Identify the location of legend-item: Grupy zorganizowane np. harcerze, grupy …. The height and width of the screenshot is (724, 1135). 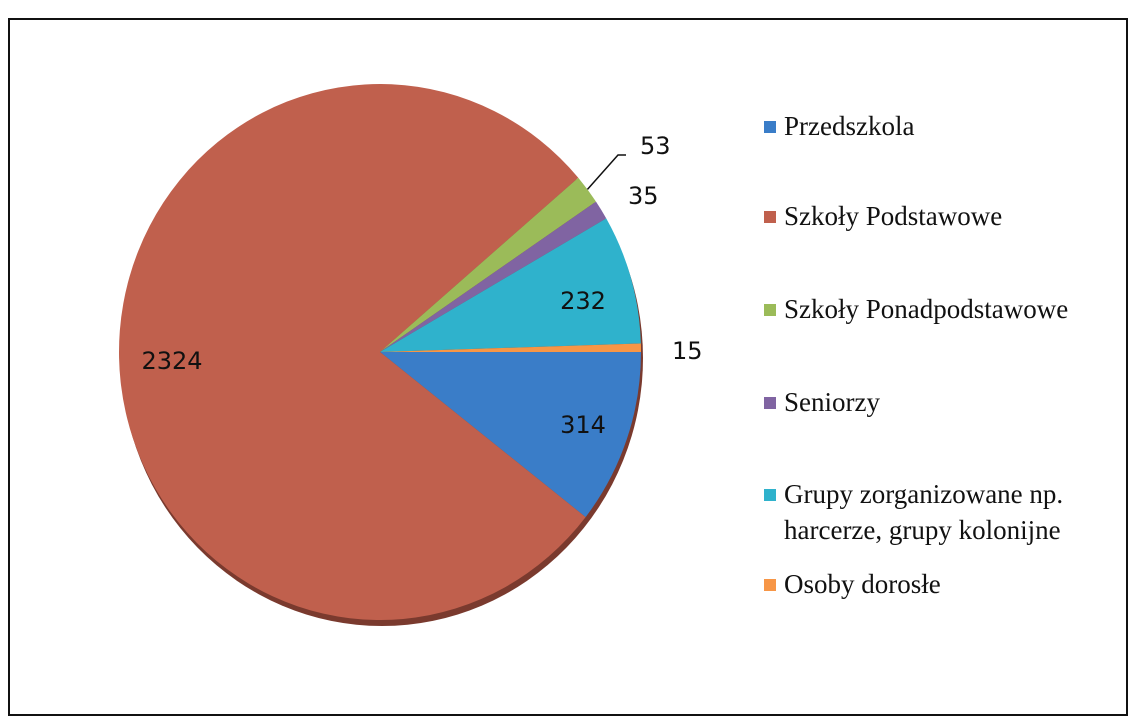
(937, 512).